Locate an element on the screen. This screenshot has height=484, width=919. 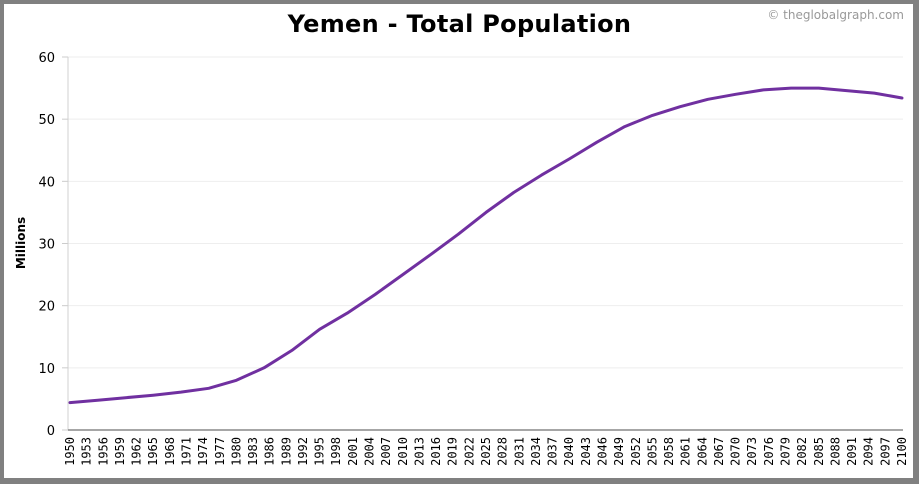
x-tick-label: 1983 is located at coordinates (253, 451).